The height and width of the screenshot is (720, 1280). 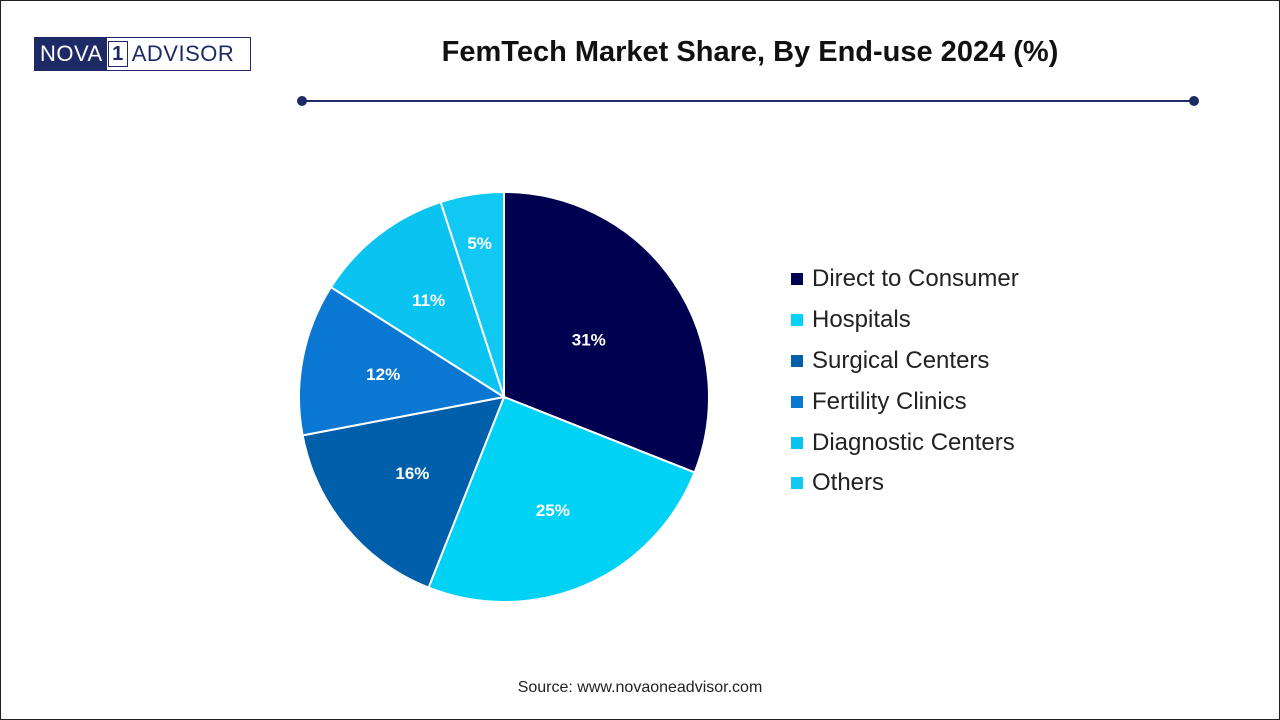 I want to click on pie-slice-fertility-clinics, so click(x=402, y=361).